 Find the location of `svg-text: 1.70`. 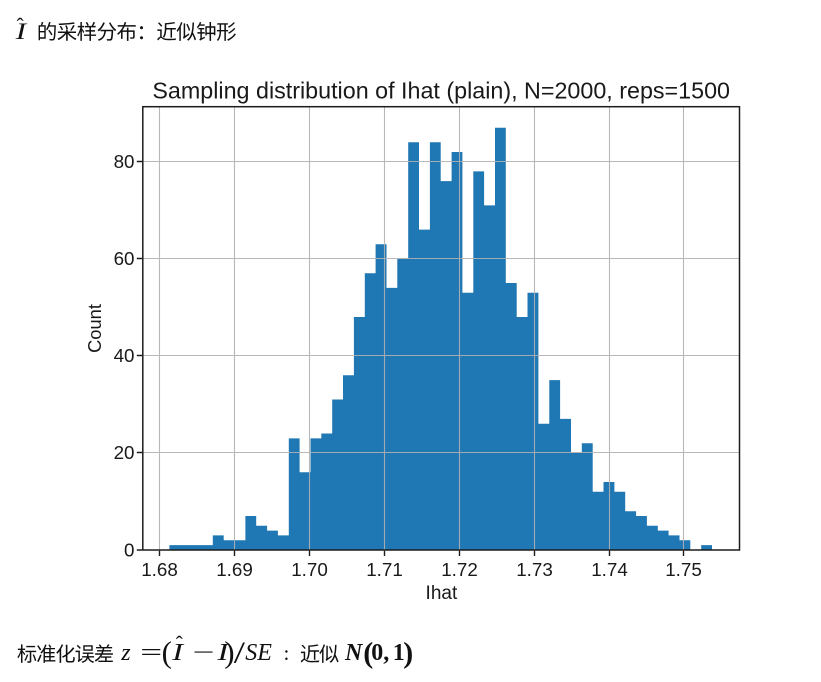

svg-text: 1.70 is located at coordinates (309, 569).